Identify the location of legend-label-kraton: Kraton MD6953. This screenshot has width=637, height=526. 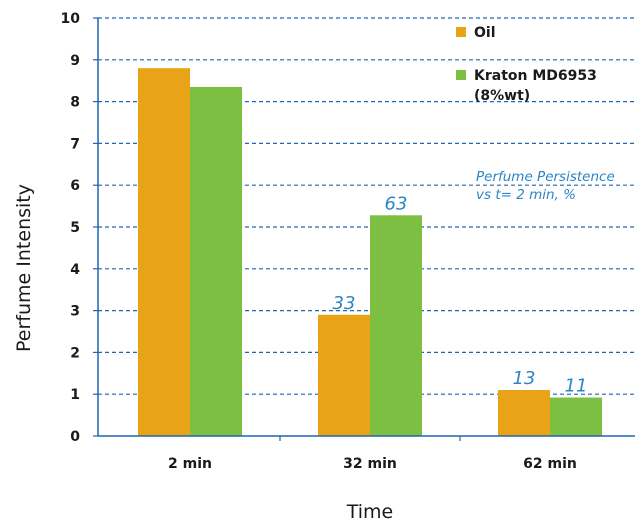
(535, 76).